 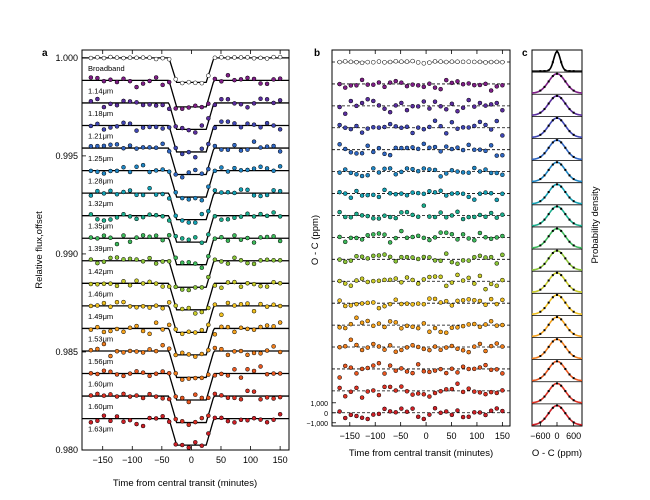 I want to click on panel-a-xtick-label: 100, so click(x=250, y=460).